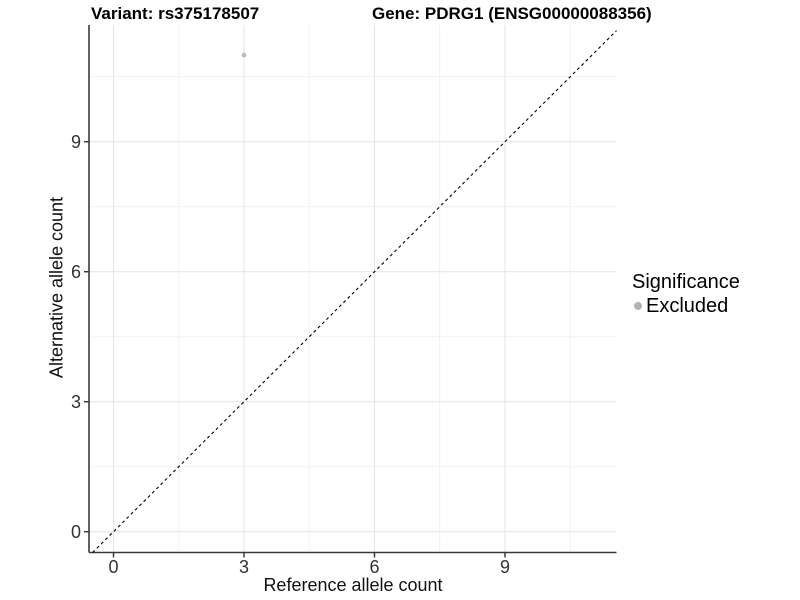 The width and height of the screenshot is (800, 600). I want to click on legend-point-icon, so click(638, 306).